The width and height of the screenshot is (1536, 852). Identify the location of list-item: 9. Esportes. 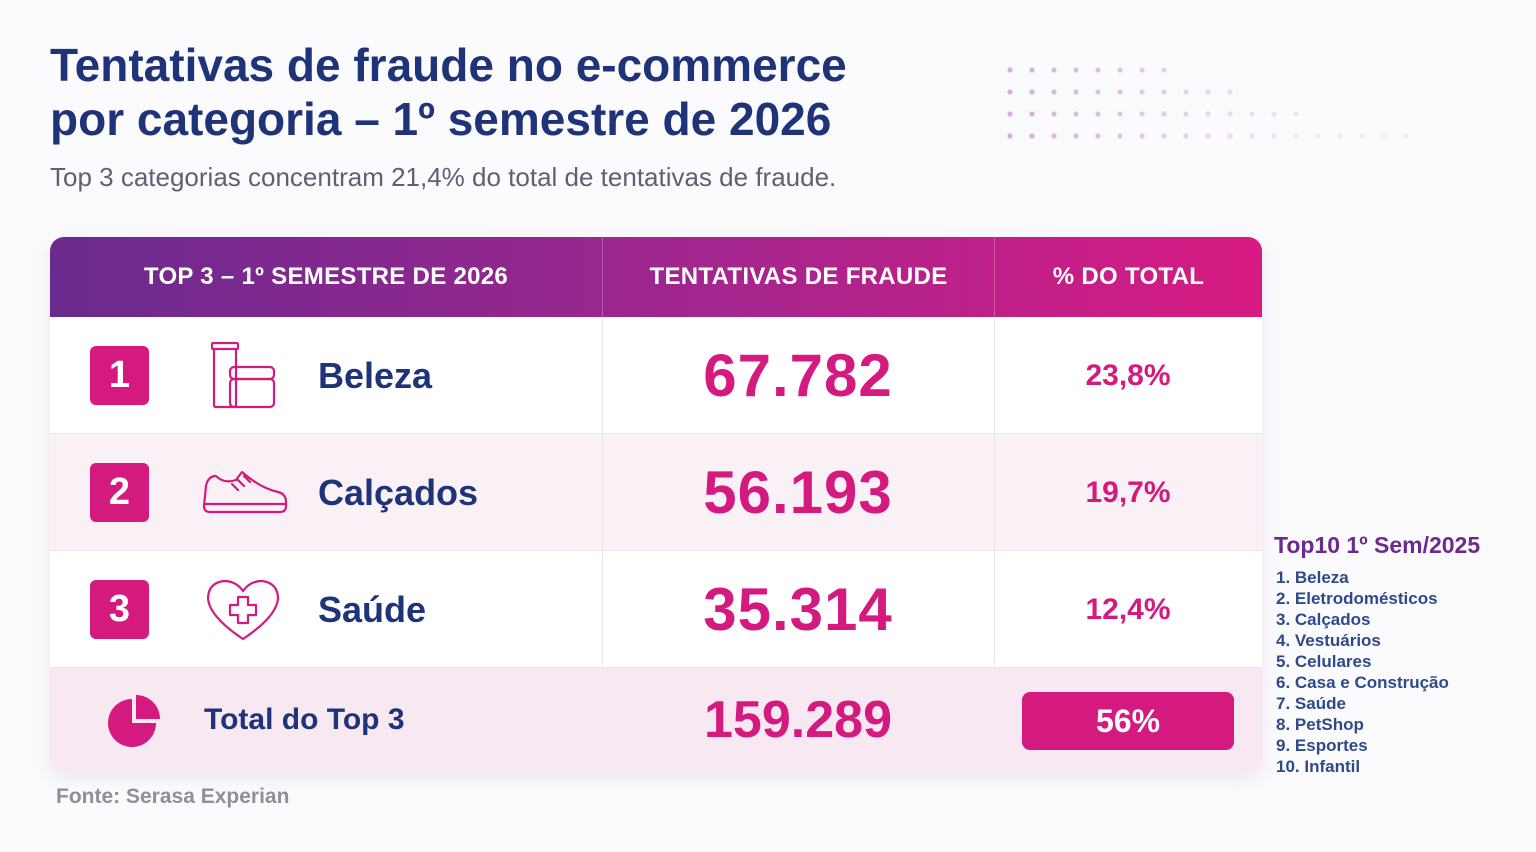
(1322, 745).